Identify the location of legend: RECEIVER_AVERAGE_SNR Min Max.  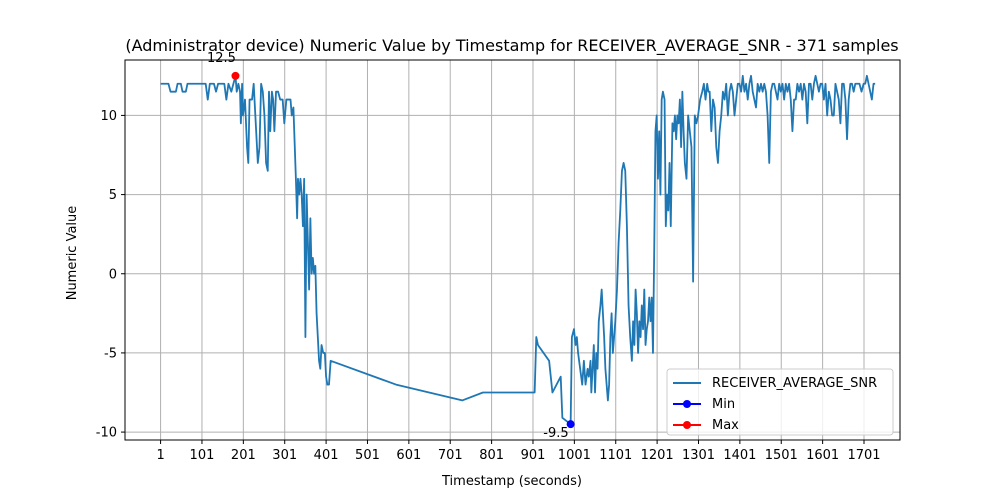
(780, 402).